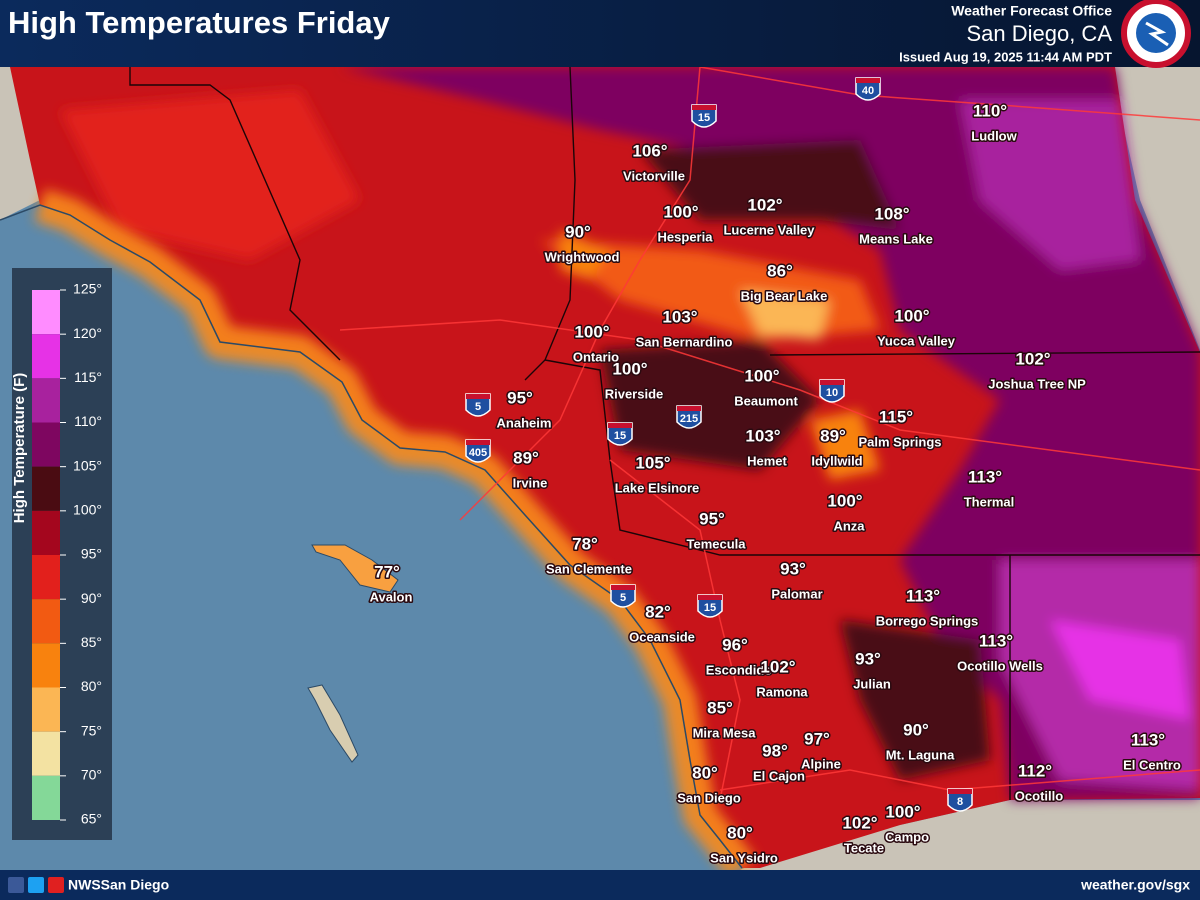  What do you see at coordinates (864, 847) in the screenshot?
I see `city-name: Tecate` at bounding box center [864, 847].